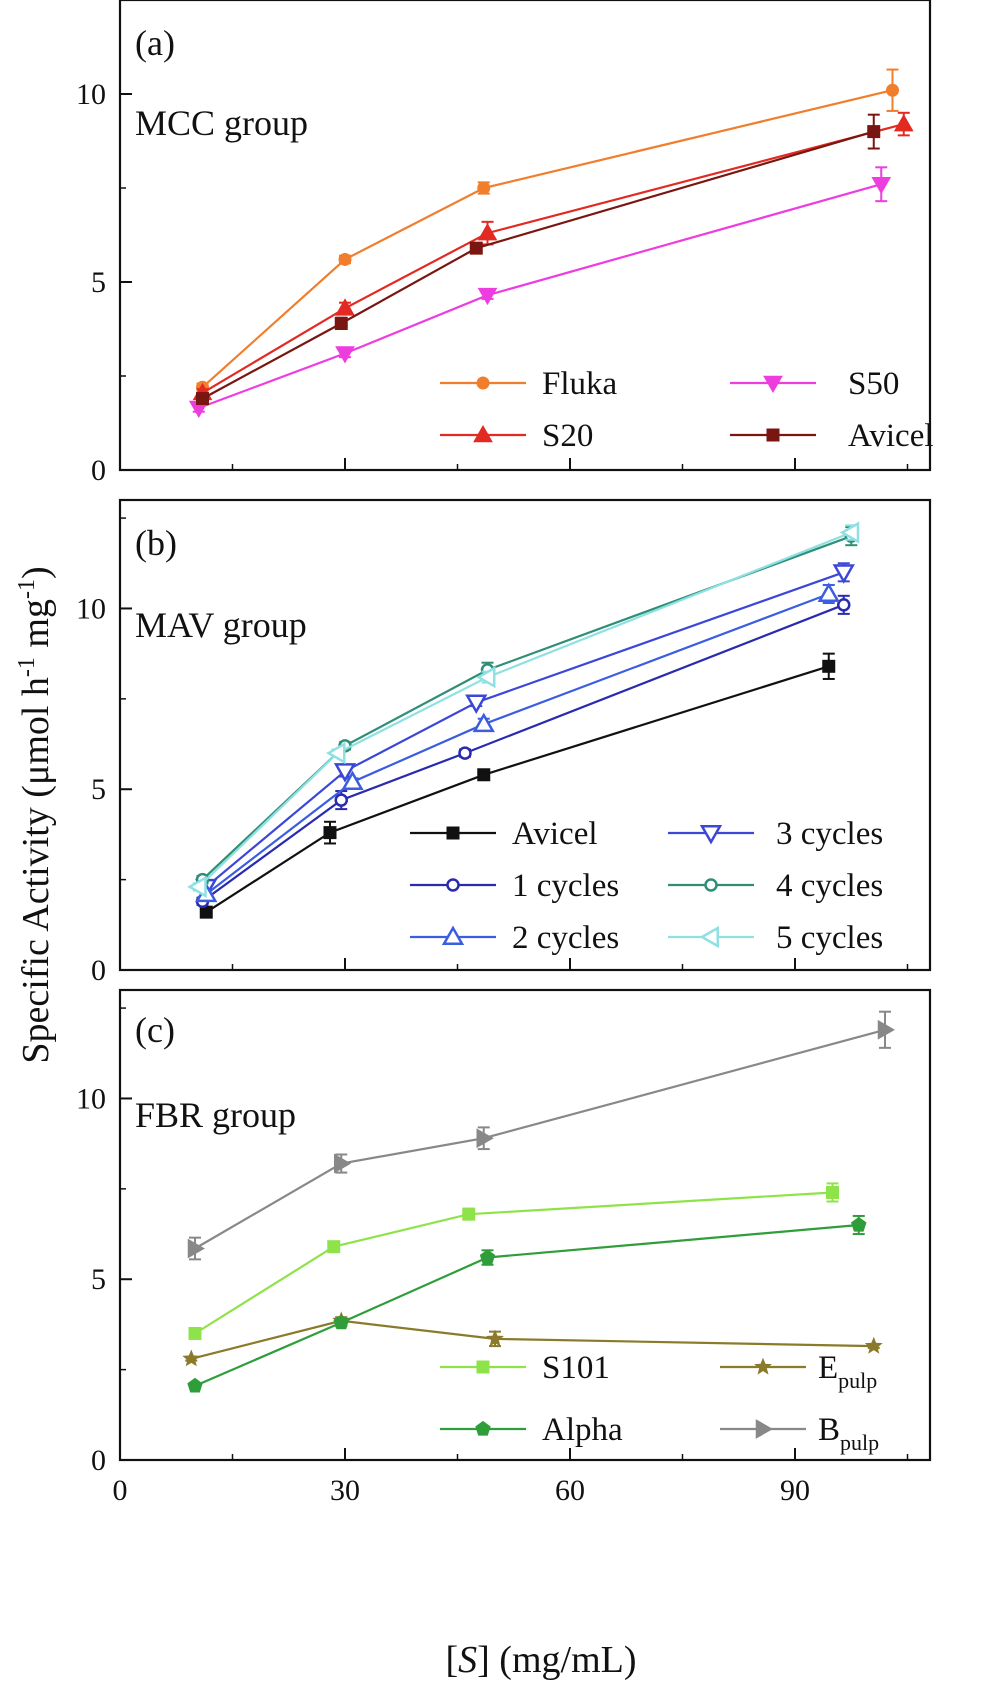 This screenshot has width=1000, height=1687. I want to click on legend-item: Alpha, so click(531, 1430).